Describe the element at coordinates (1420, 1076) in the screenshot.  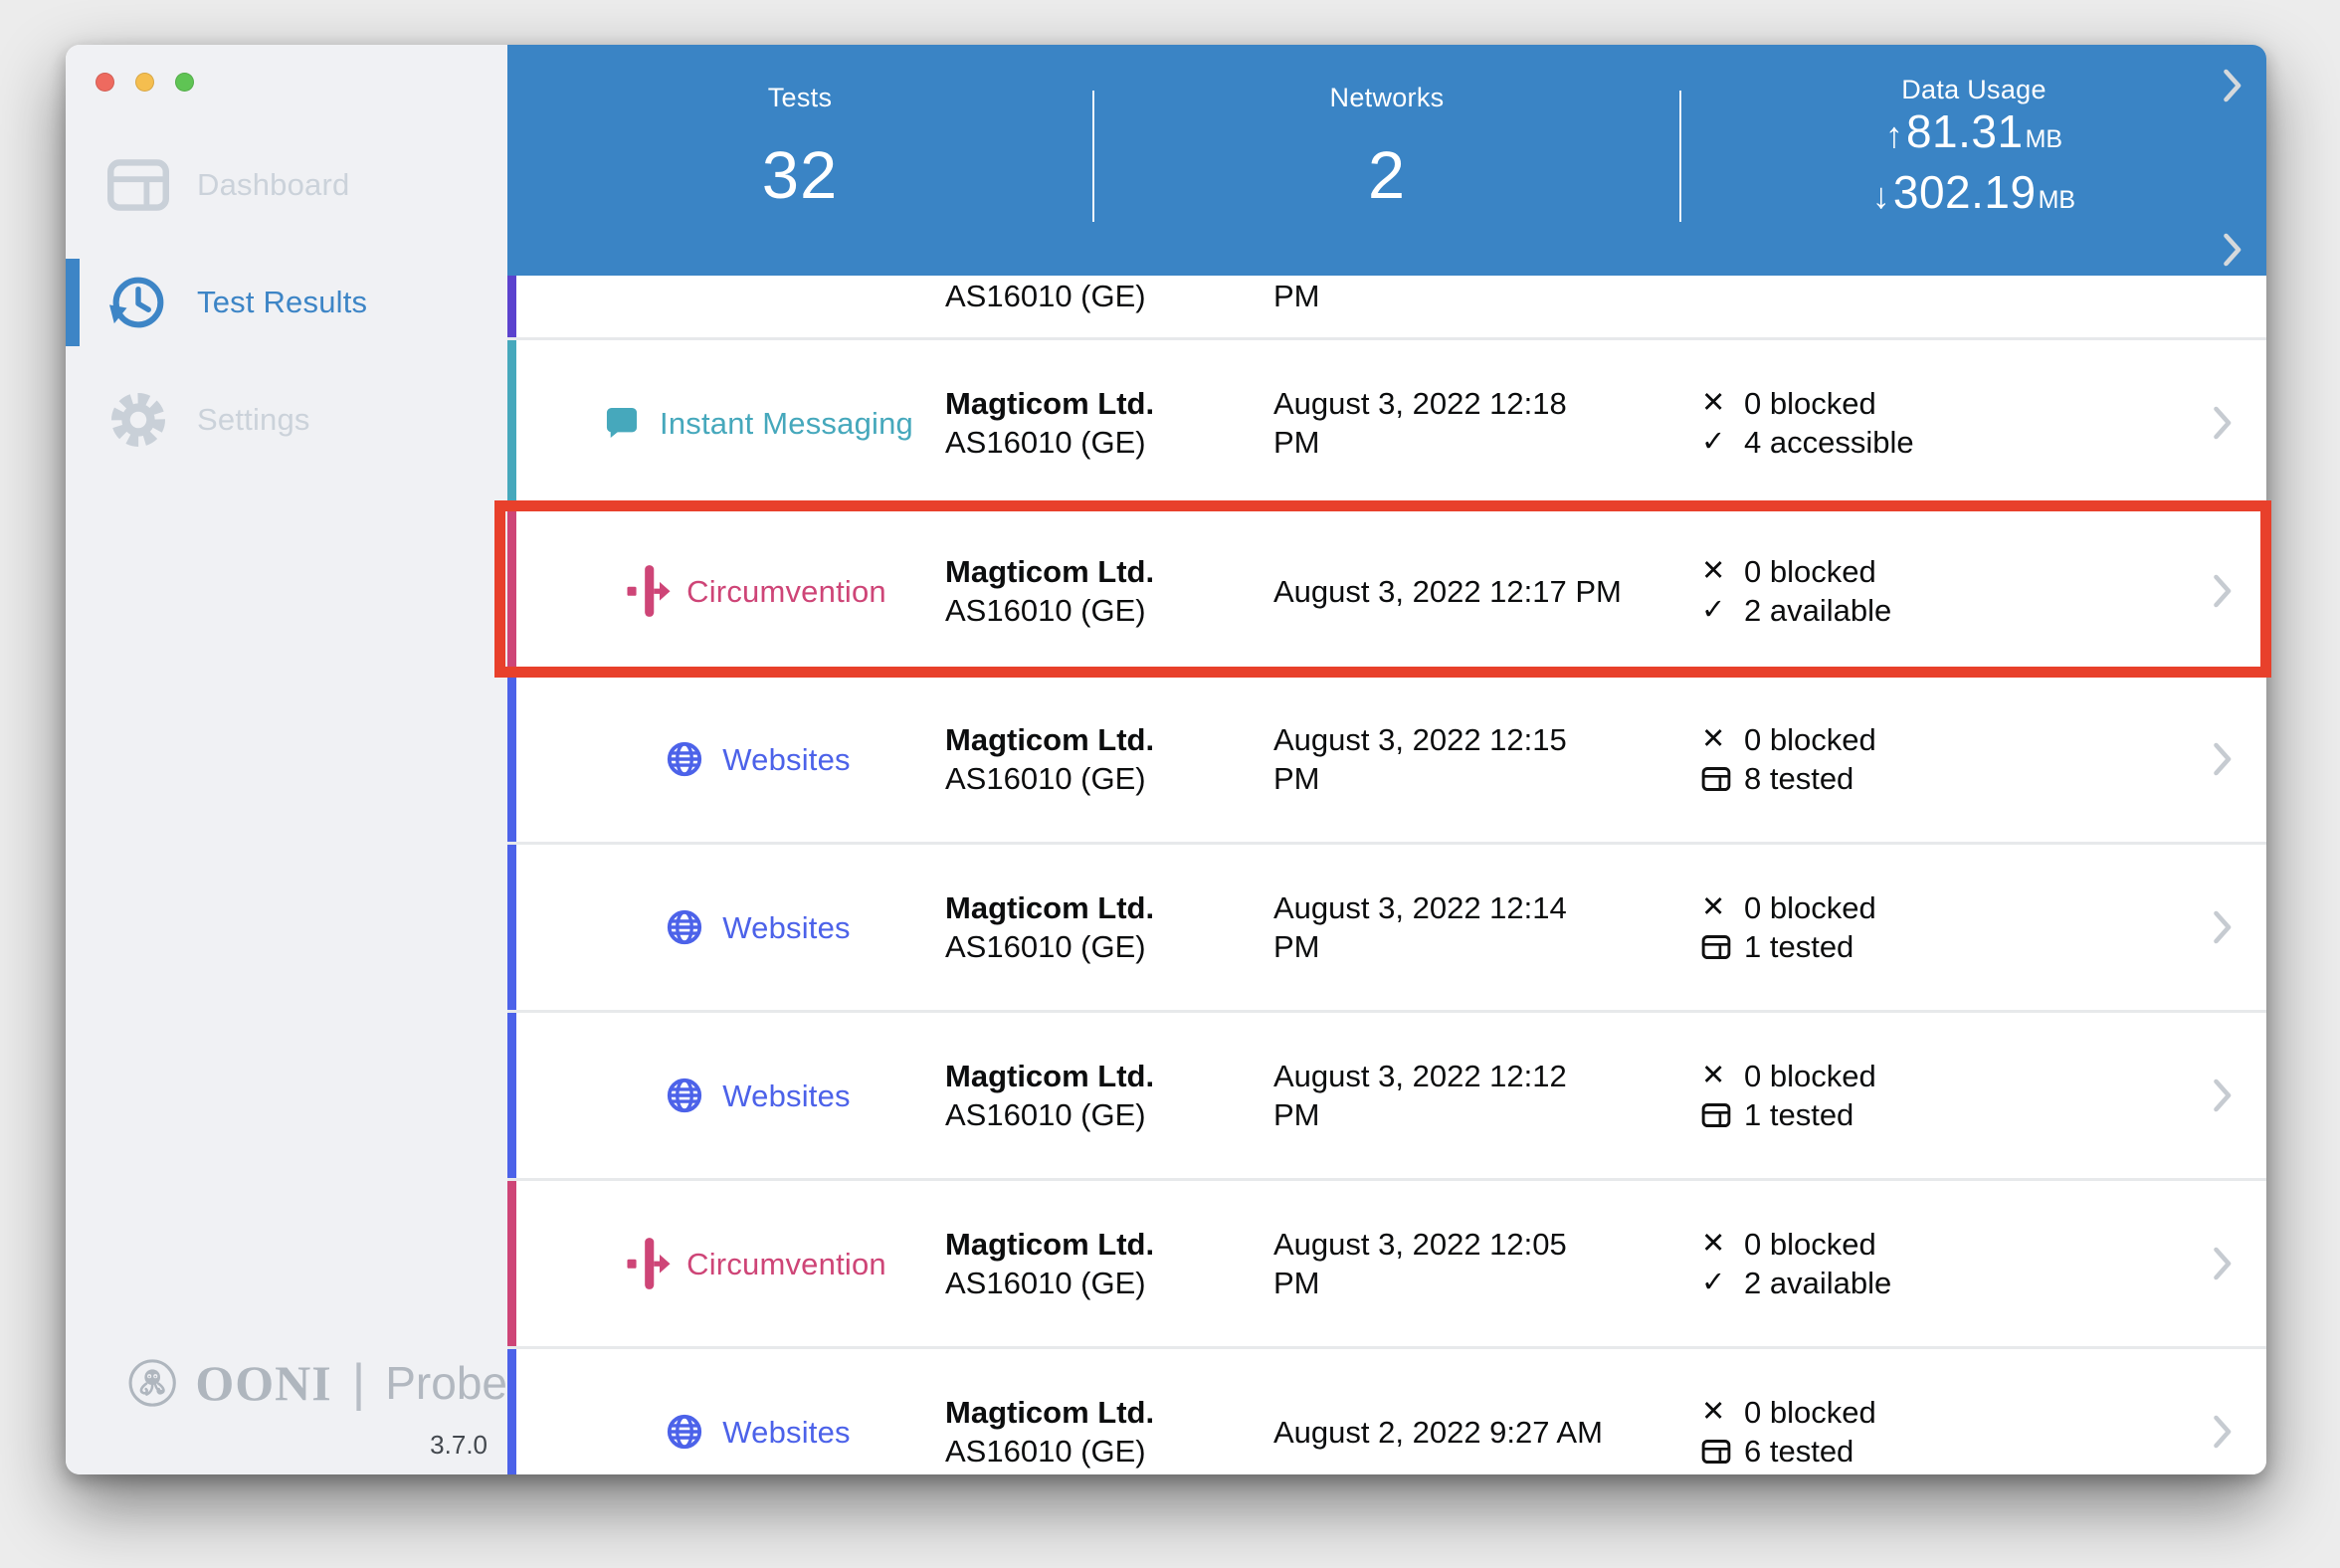
I see `test-date-line1: August 3, 2022 12:12` at that location.